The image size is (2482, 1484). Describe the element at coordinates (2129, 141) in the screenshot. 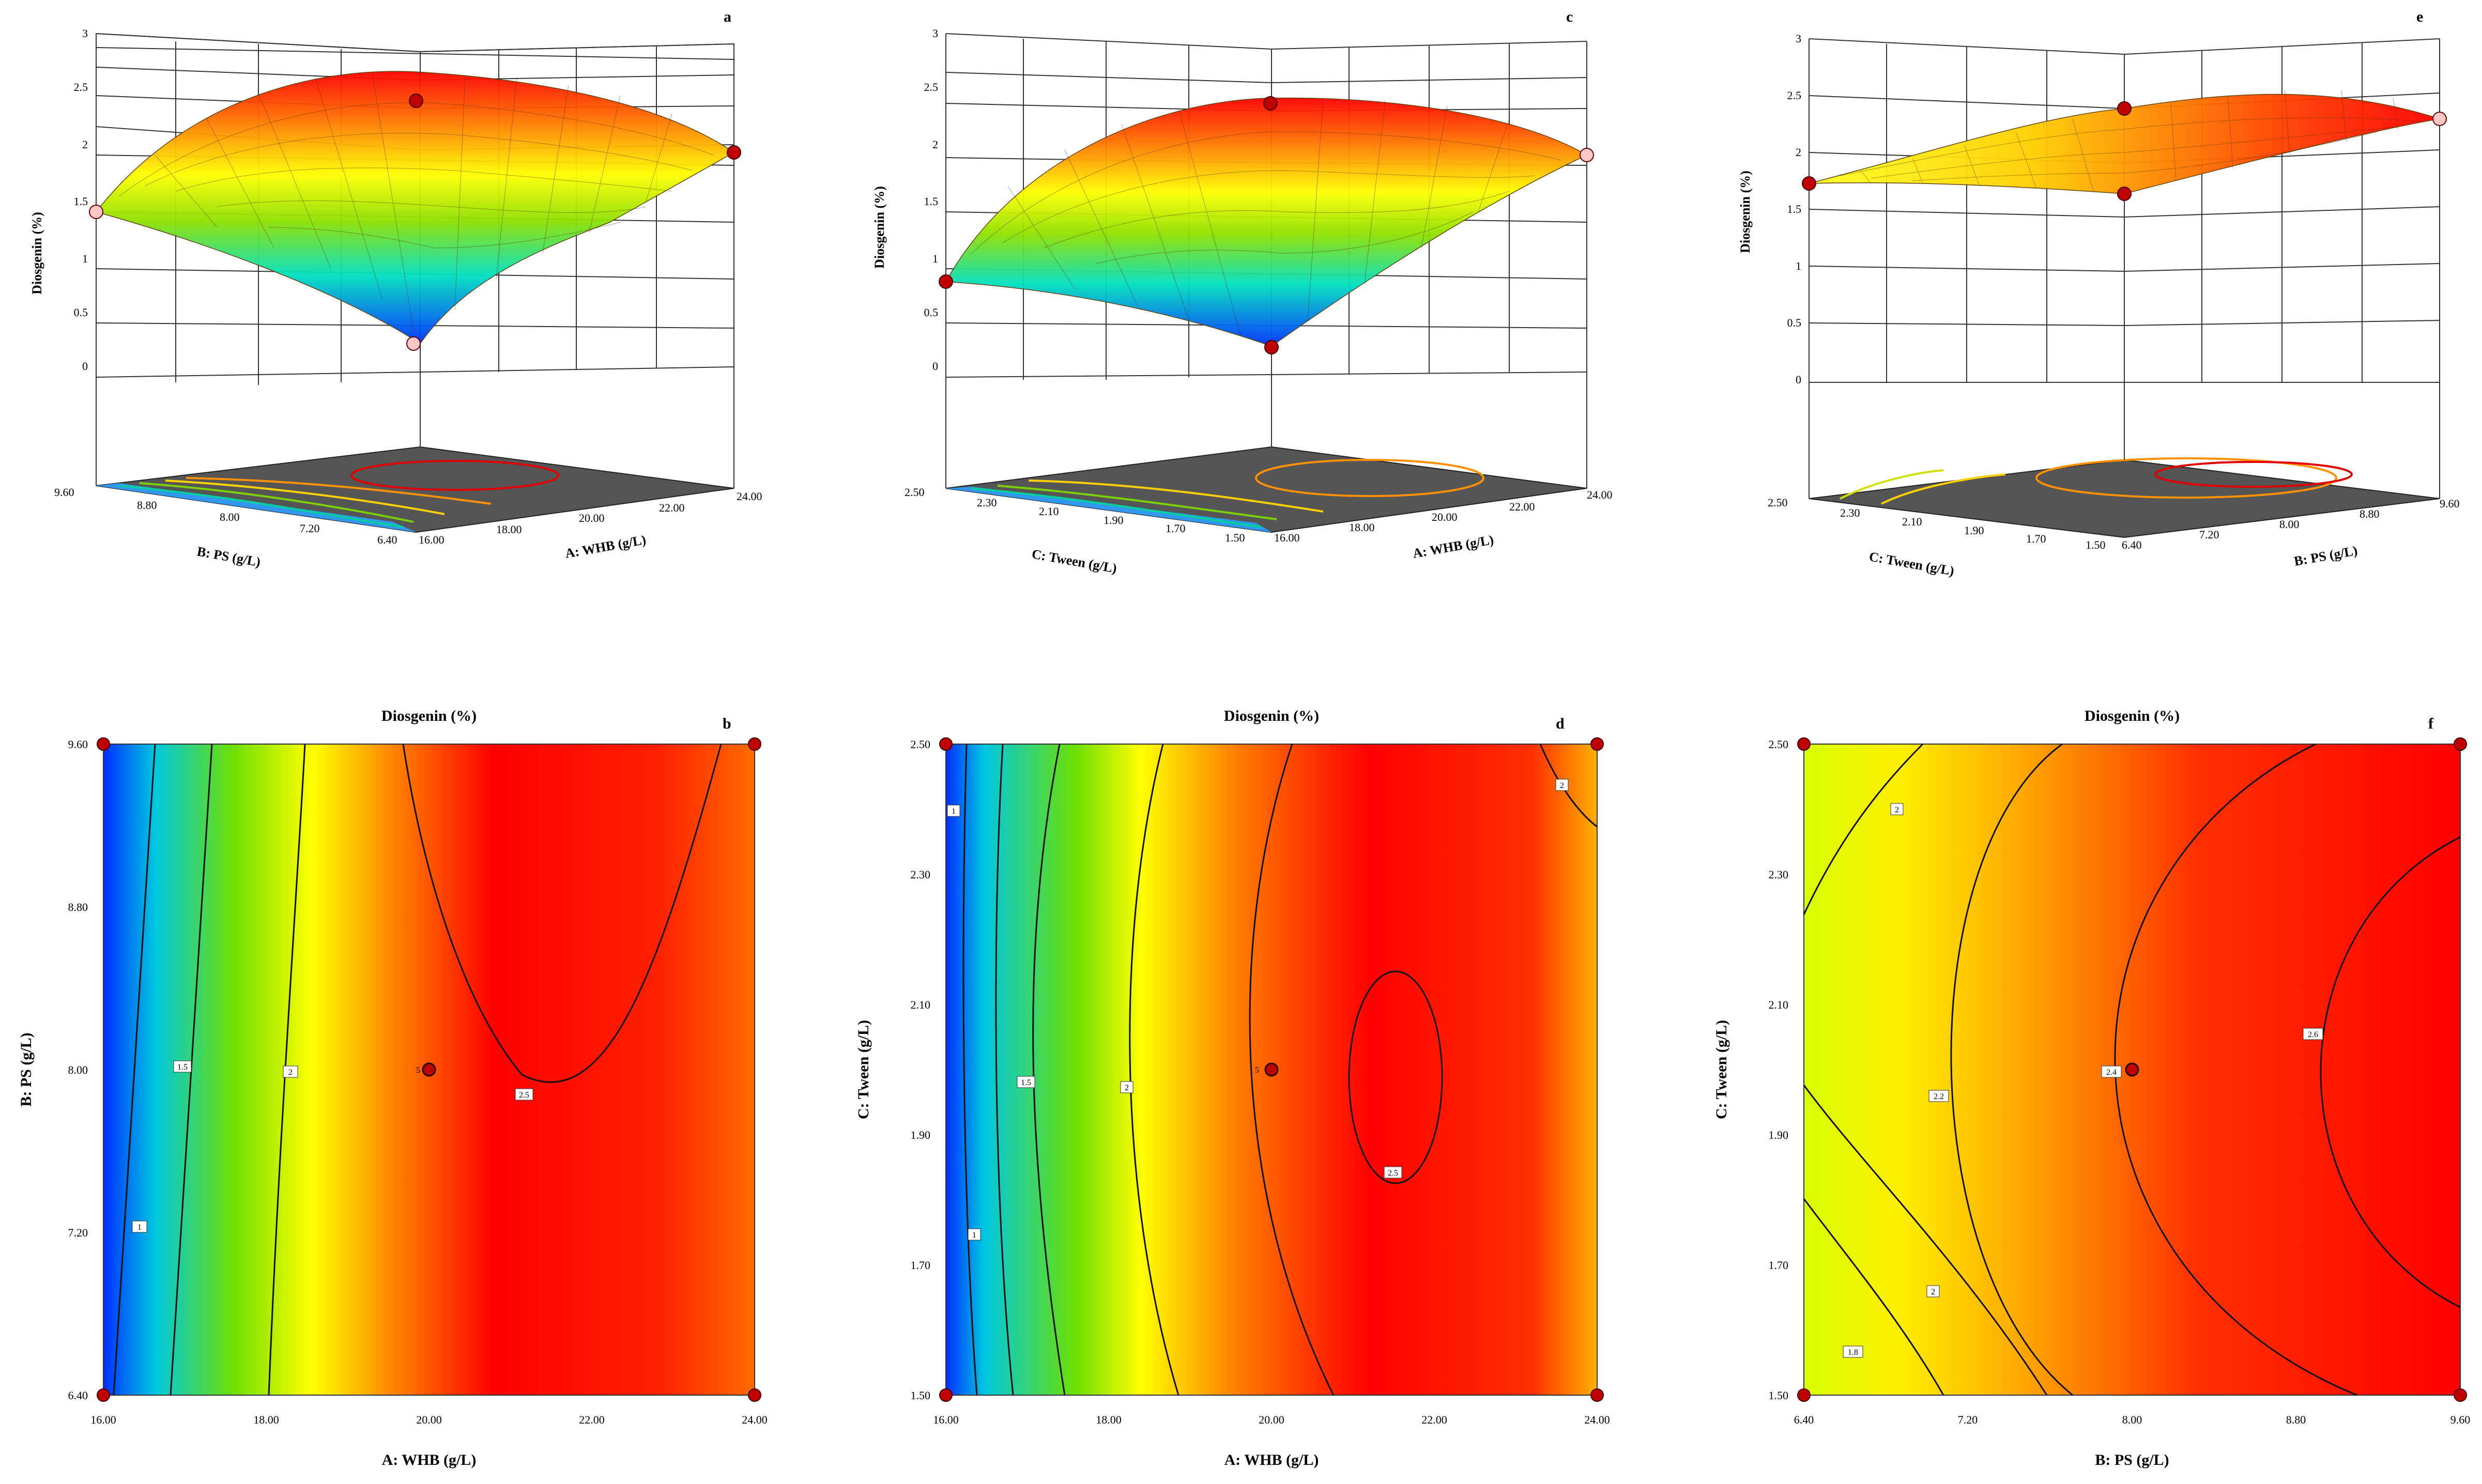

I see `panel-e-surface-mesh` at that location.